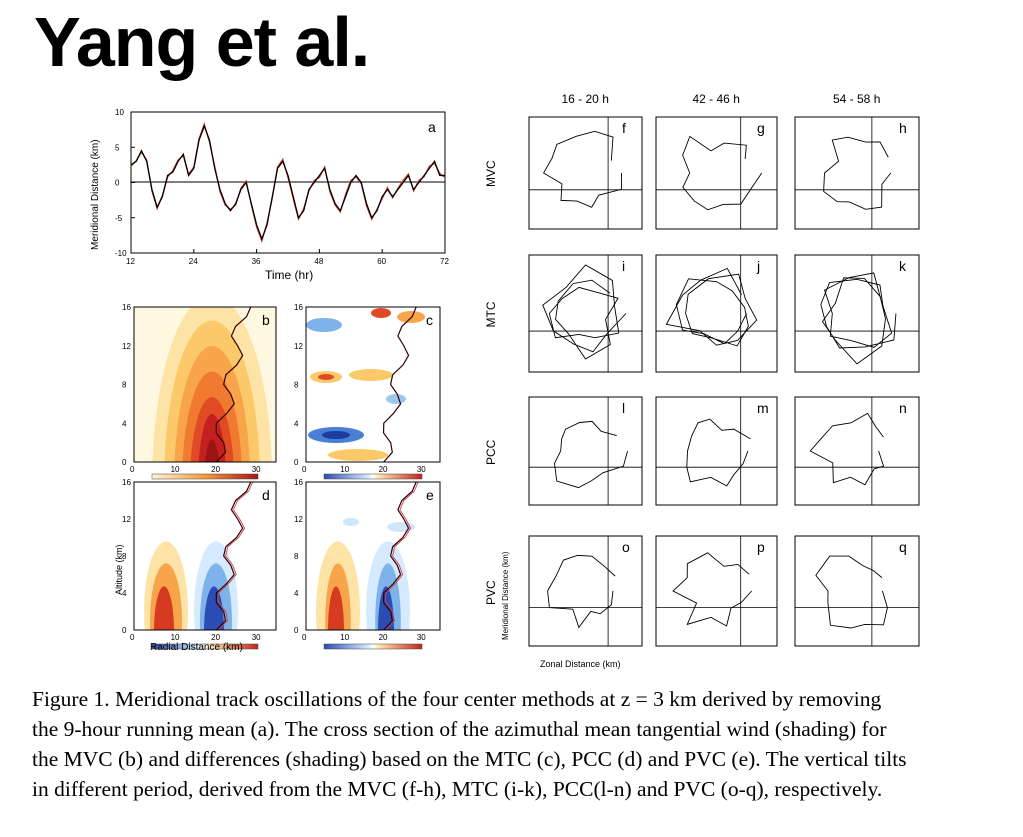  Describe the element at coordinates (716, 313) in the screenshot. I see `tilt-panel-j: j` at that location.